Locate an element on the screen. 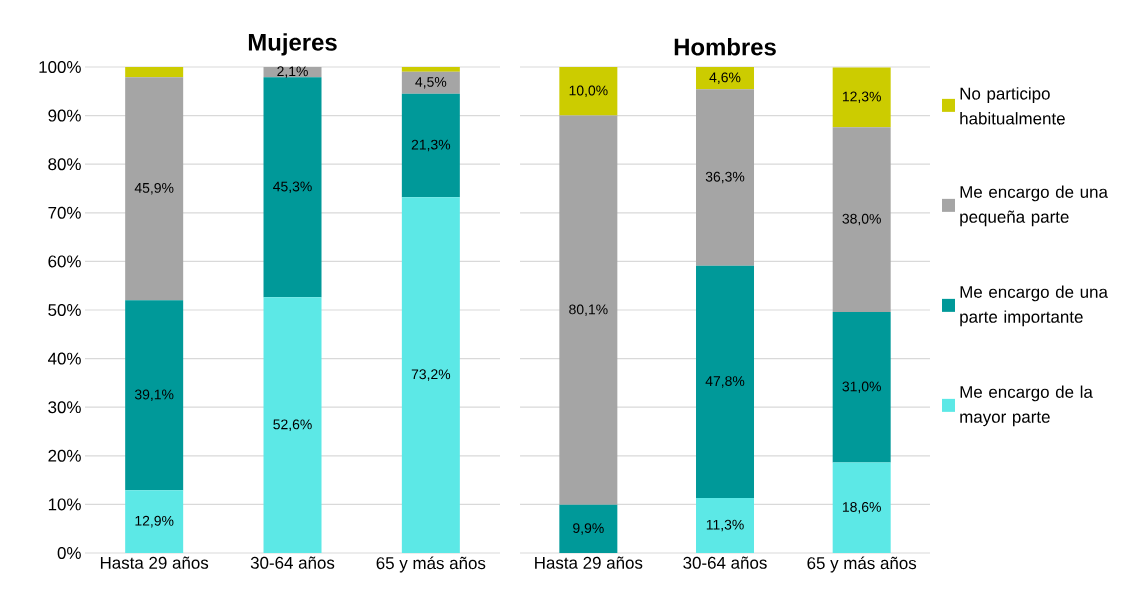 The height and width of the screenshot is (598, 1139). y-tick-label: 0% is located at coordinates (69, 552).